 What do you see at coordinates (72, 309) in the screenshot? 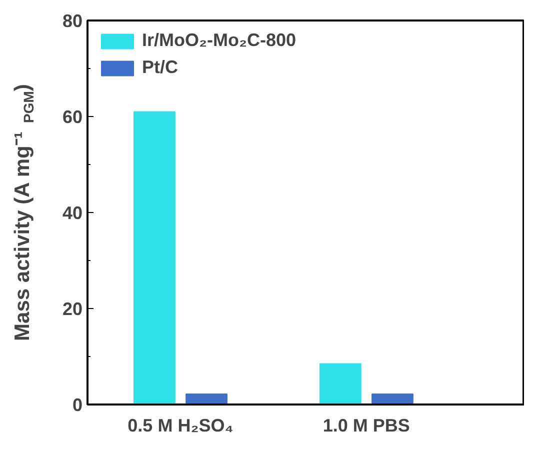
I see `y-tick-label: 20` at bounding box center [72, 309].